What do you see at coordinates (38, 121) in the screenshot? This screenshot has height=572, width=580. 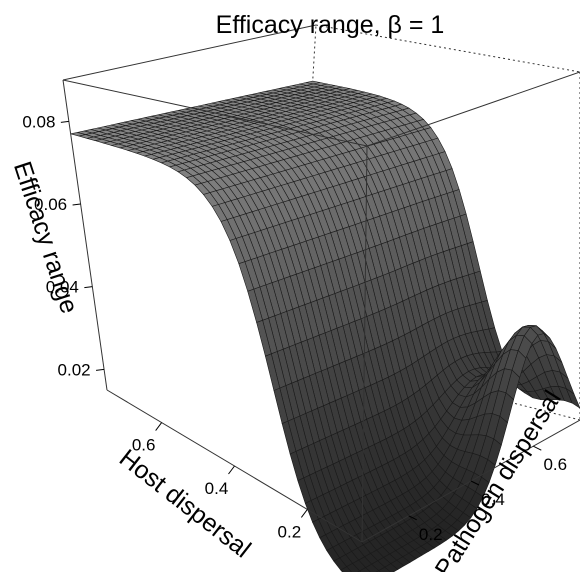 I see `z-tick-label: 0.08` at bounding box center [38, 121].